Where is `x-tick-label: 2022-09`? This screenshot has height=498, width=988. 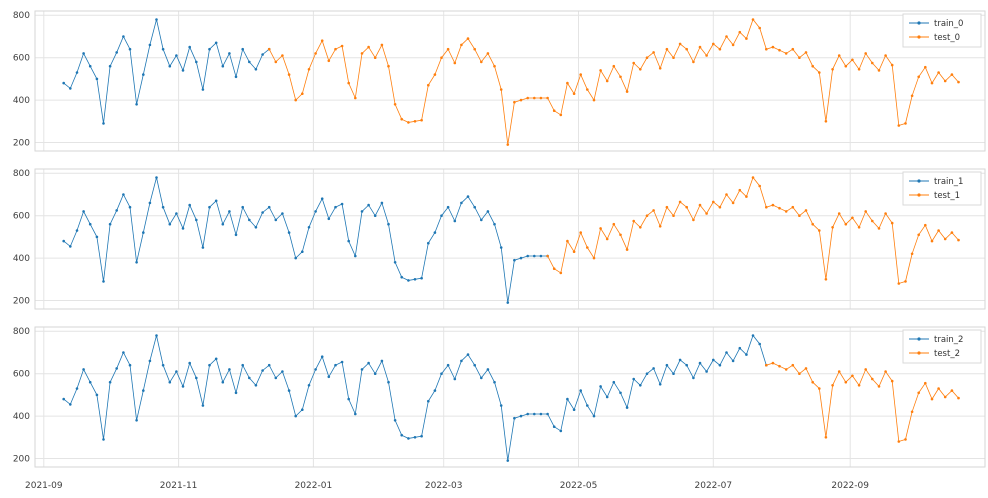
x-tick-label: 2022-09 is located at coordinates (850, 486).